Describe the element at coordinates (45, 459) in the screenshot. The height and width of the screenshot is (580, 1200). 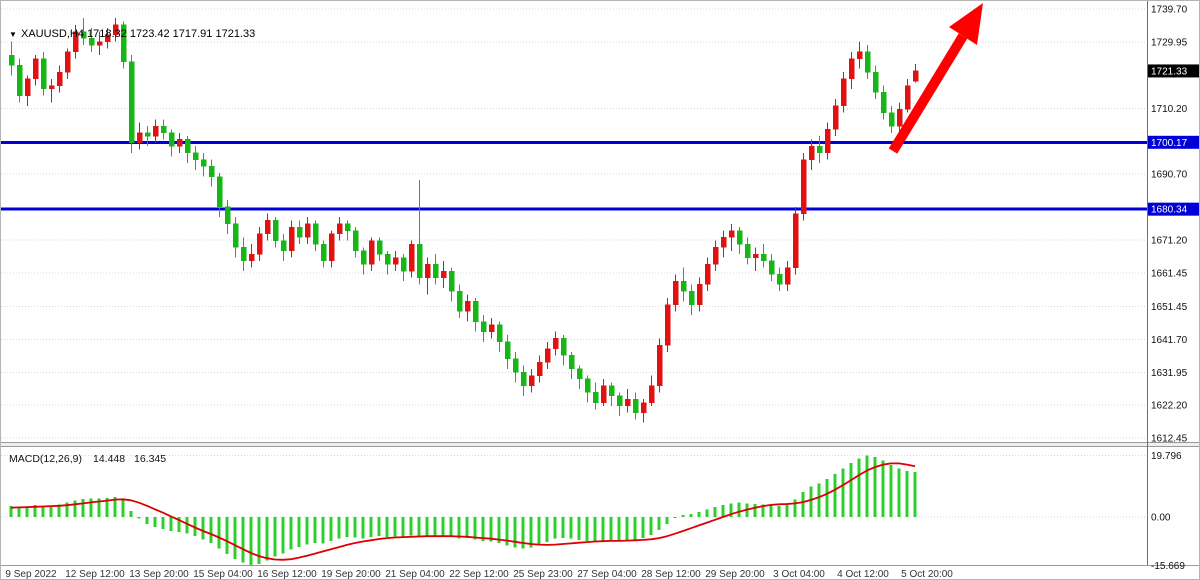
I see `macd-indicator-label: MACD(12,26,9)` at that location.